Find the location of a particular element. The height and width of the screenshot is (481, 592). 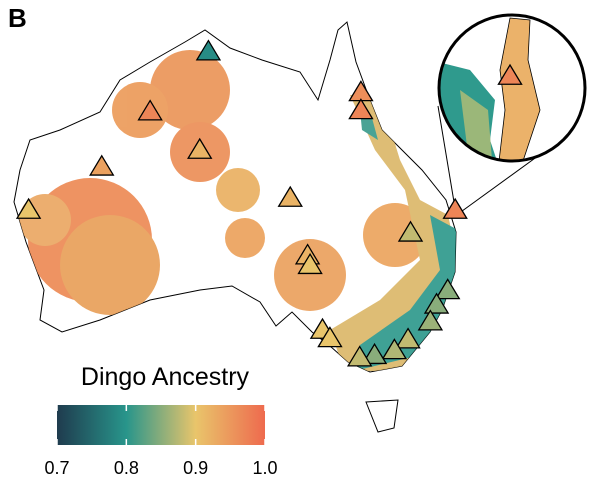

inset-site-marker is located at coordinates (510, 74).